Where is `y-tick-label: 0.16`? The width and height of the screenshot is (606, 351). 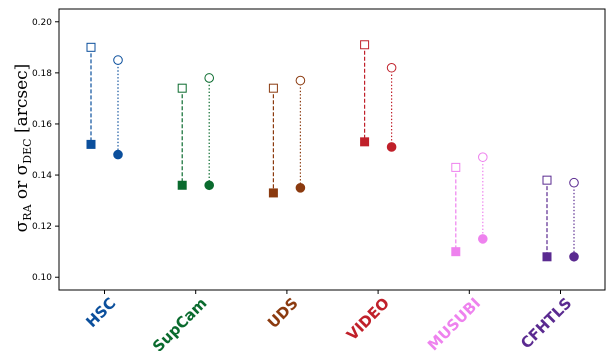
y-tick-label: 0.16 is located at coordinates (42, 125).